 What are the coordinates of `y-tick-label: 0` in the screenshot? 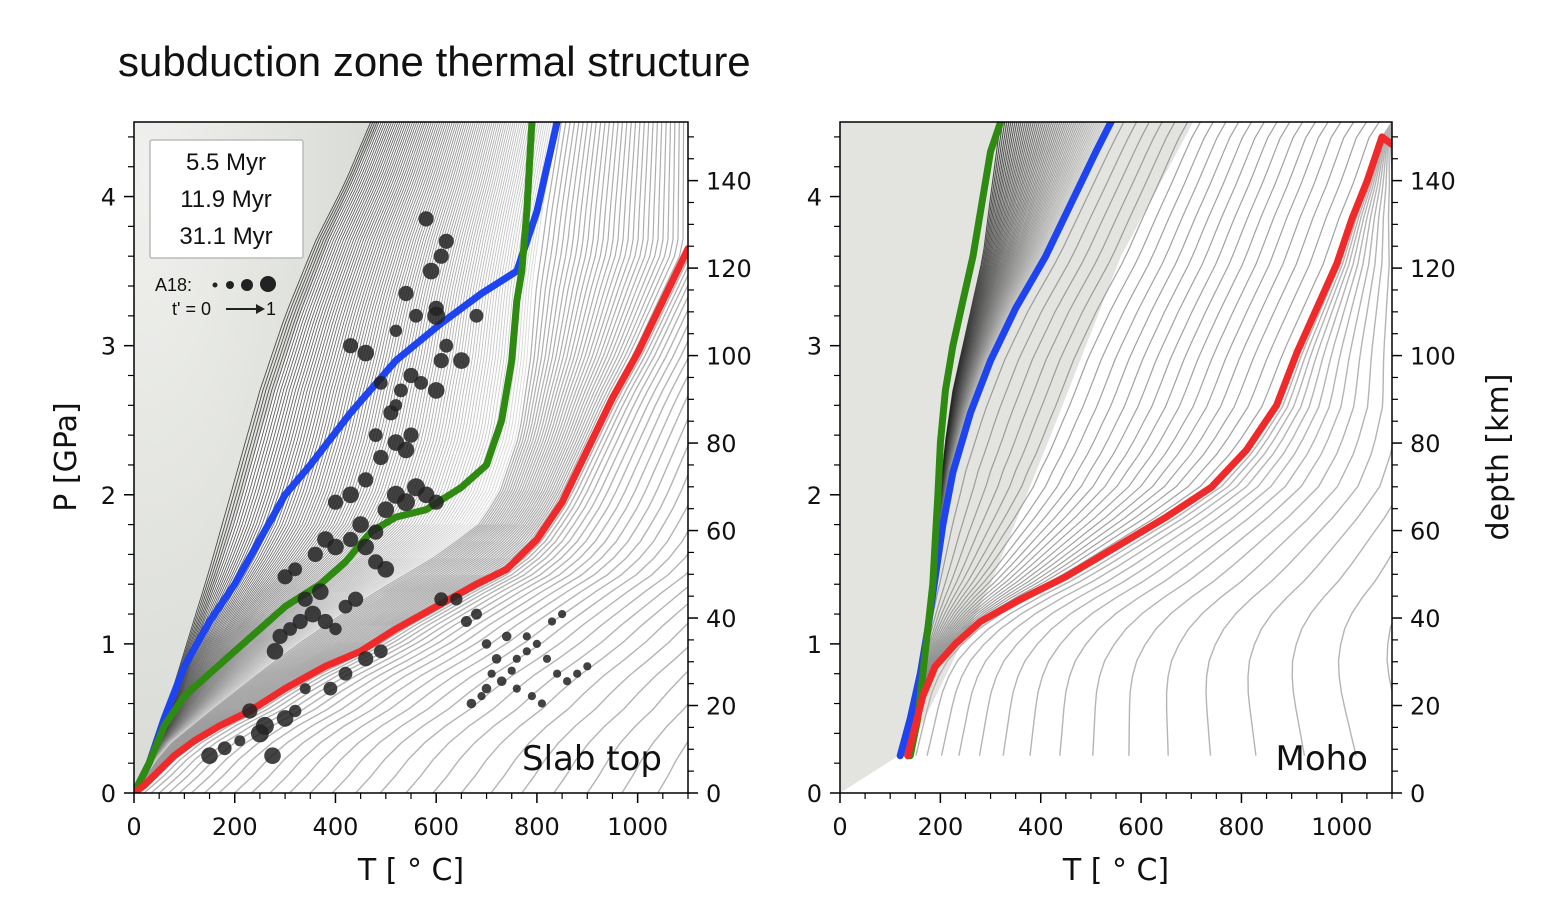 It's located at (108, 794).